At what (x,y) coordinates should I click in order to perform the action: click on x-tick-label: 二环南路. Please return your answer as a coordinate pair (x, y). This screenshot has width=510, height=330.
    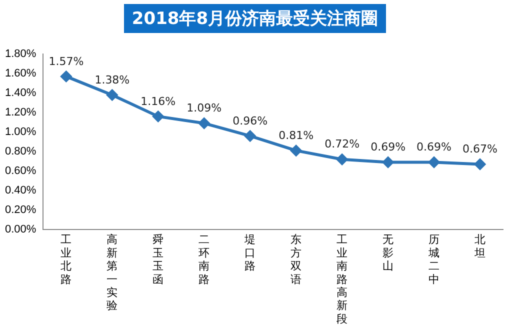
    Looking at the image, I should click on (204, 260).